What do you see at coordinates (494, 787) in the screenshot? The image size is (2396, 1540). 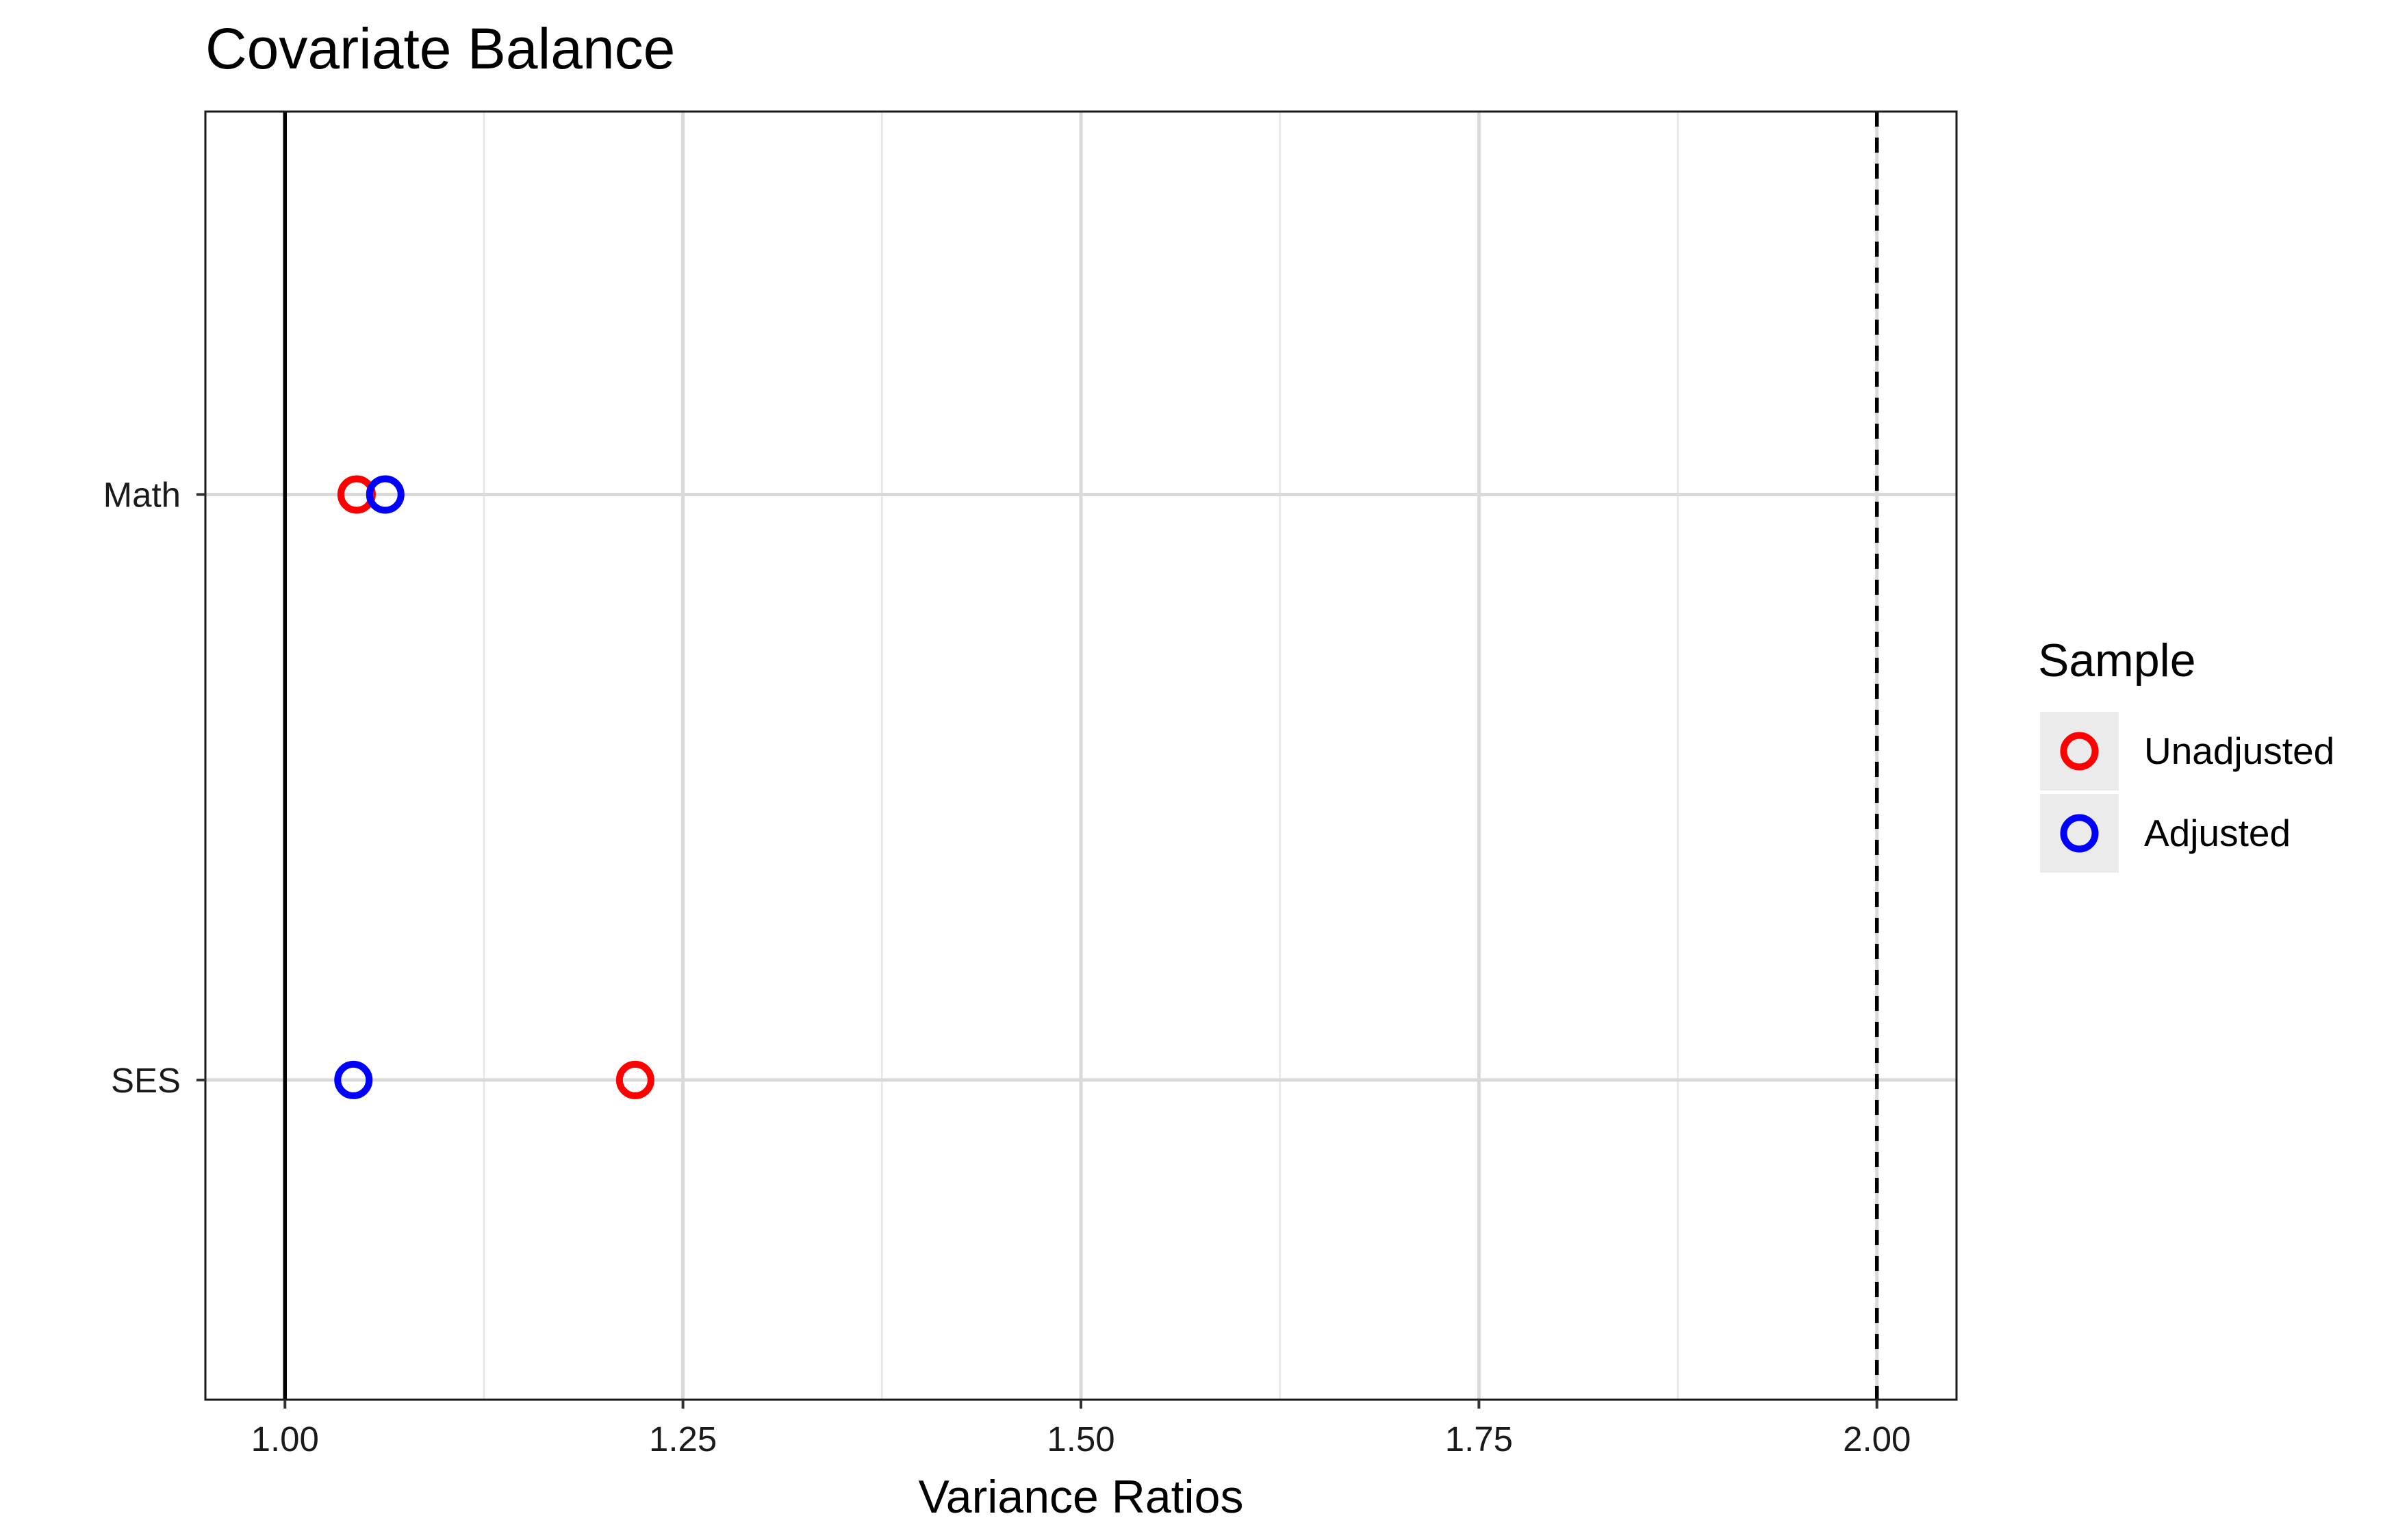 I see `data-points` at bounding box center [494, 787].